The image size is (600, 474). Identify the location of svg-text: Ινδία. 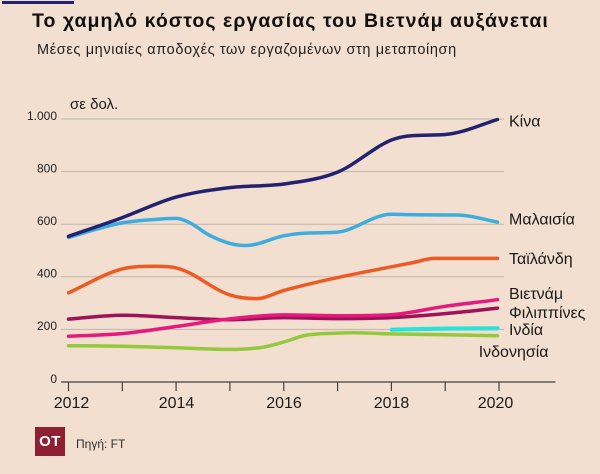
(526, 330).